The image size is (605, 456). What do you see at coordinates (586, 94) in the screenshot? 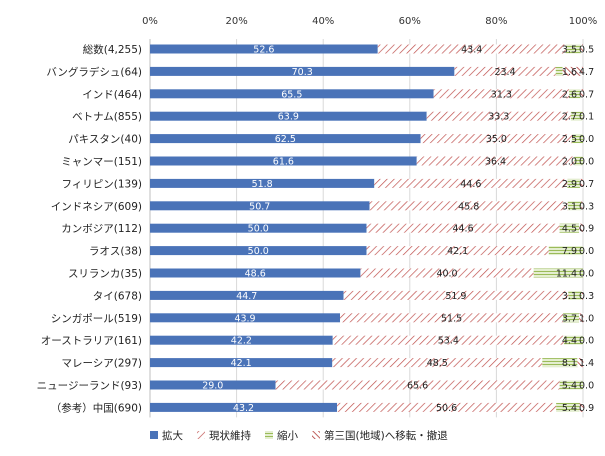
I see `data-label: 0.7` at bounding box center [586, 94].